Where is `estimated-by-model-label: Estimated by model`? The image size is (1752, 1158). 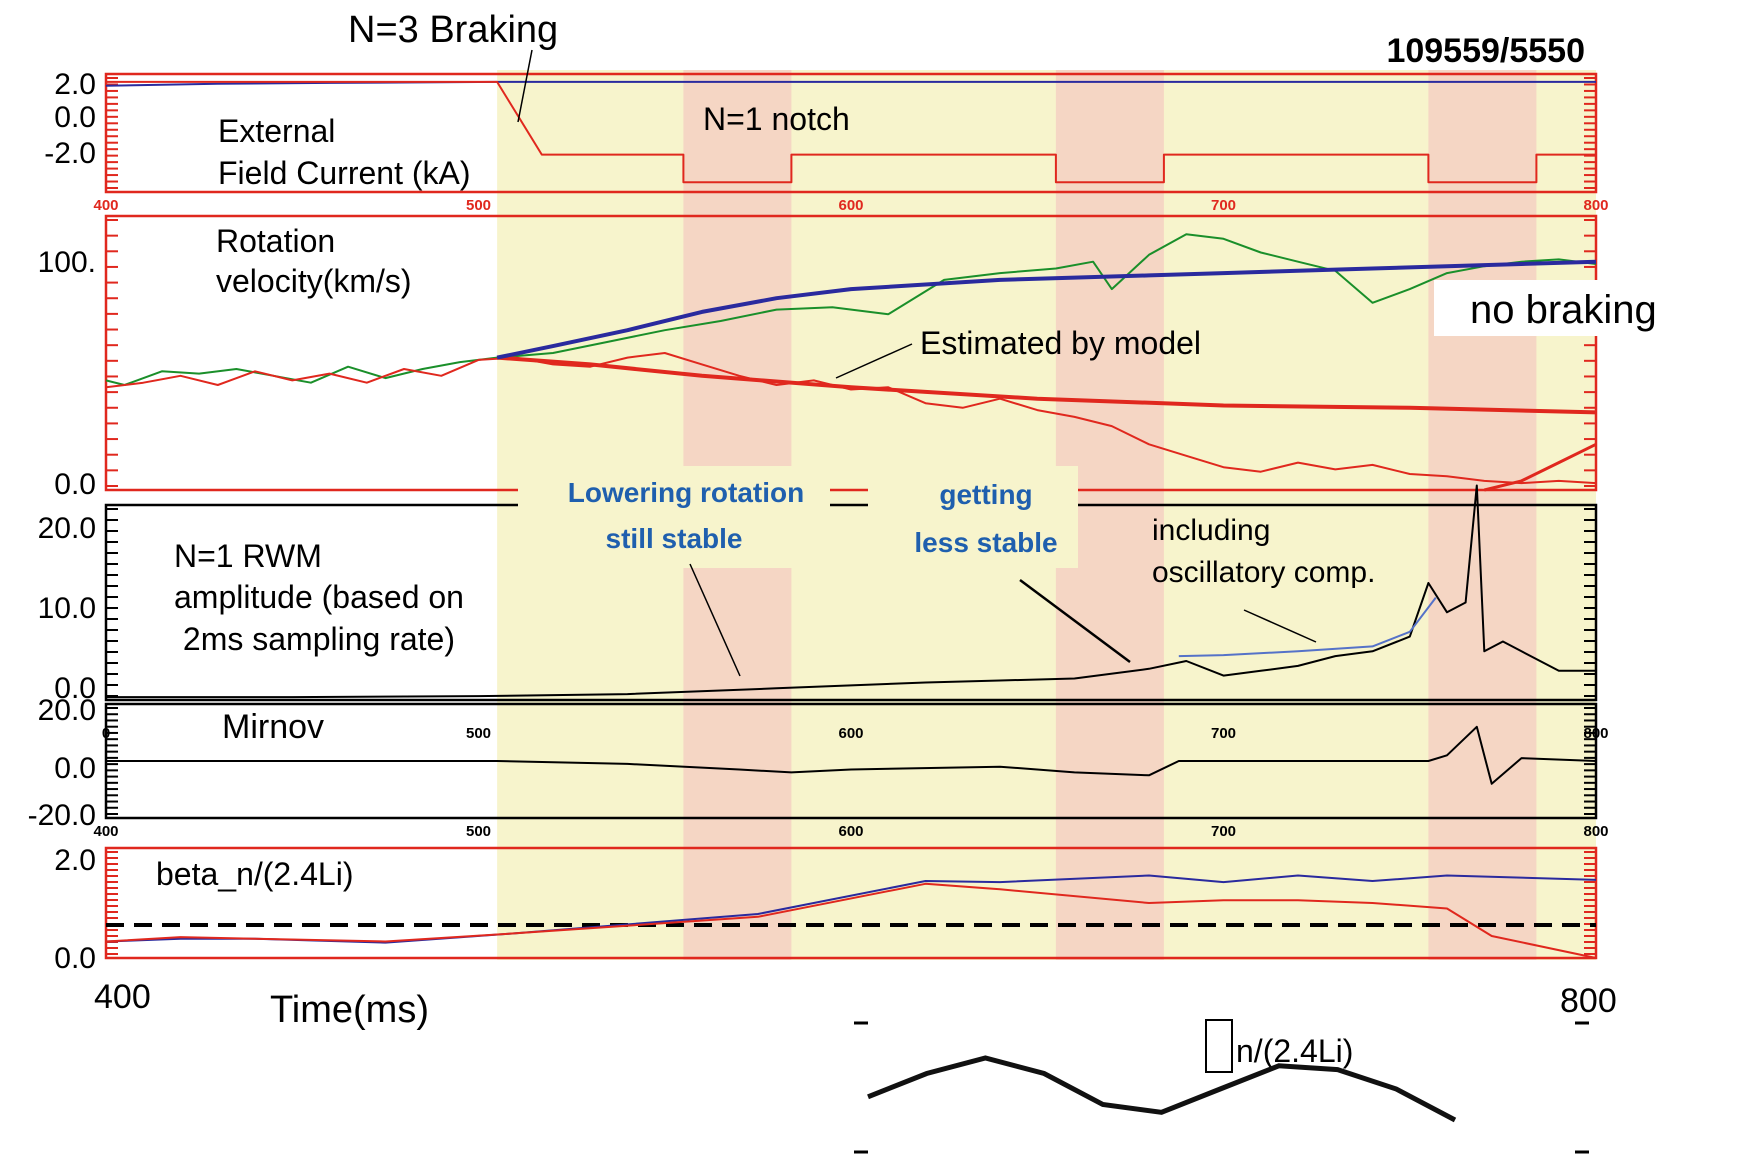 estimated-by-model-label: Estimated by model is located at coordinates (1060, 343).